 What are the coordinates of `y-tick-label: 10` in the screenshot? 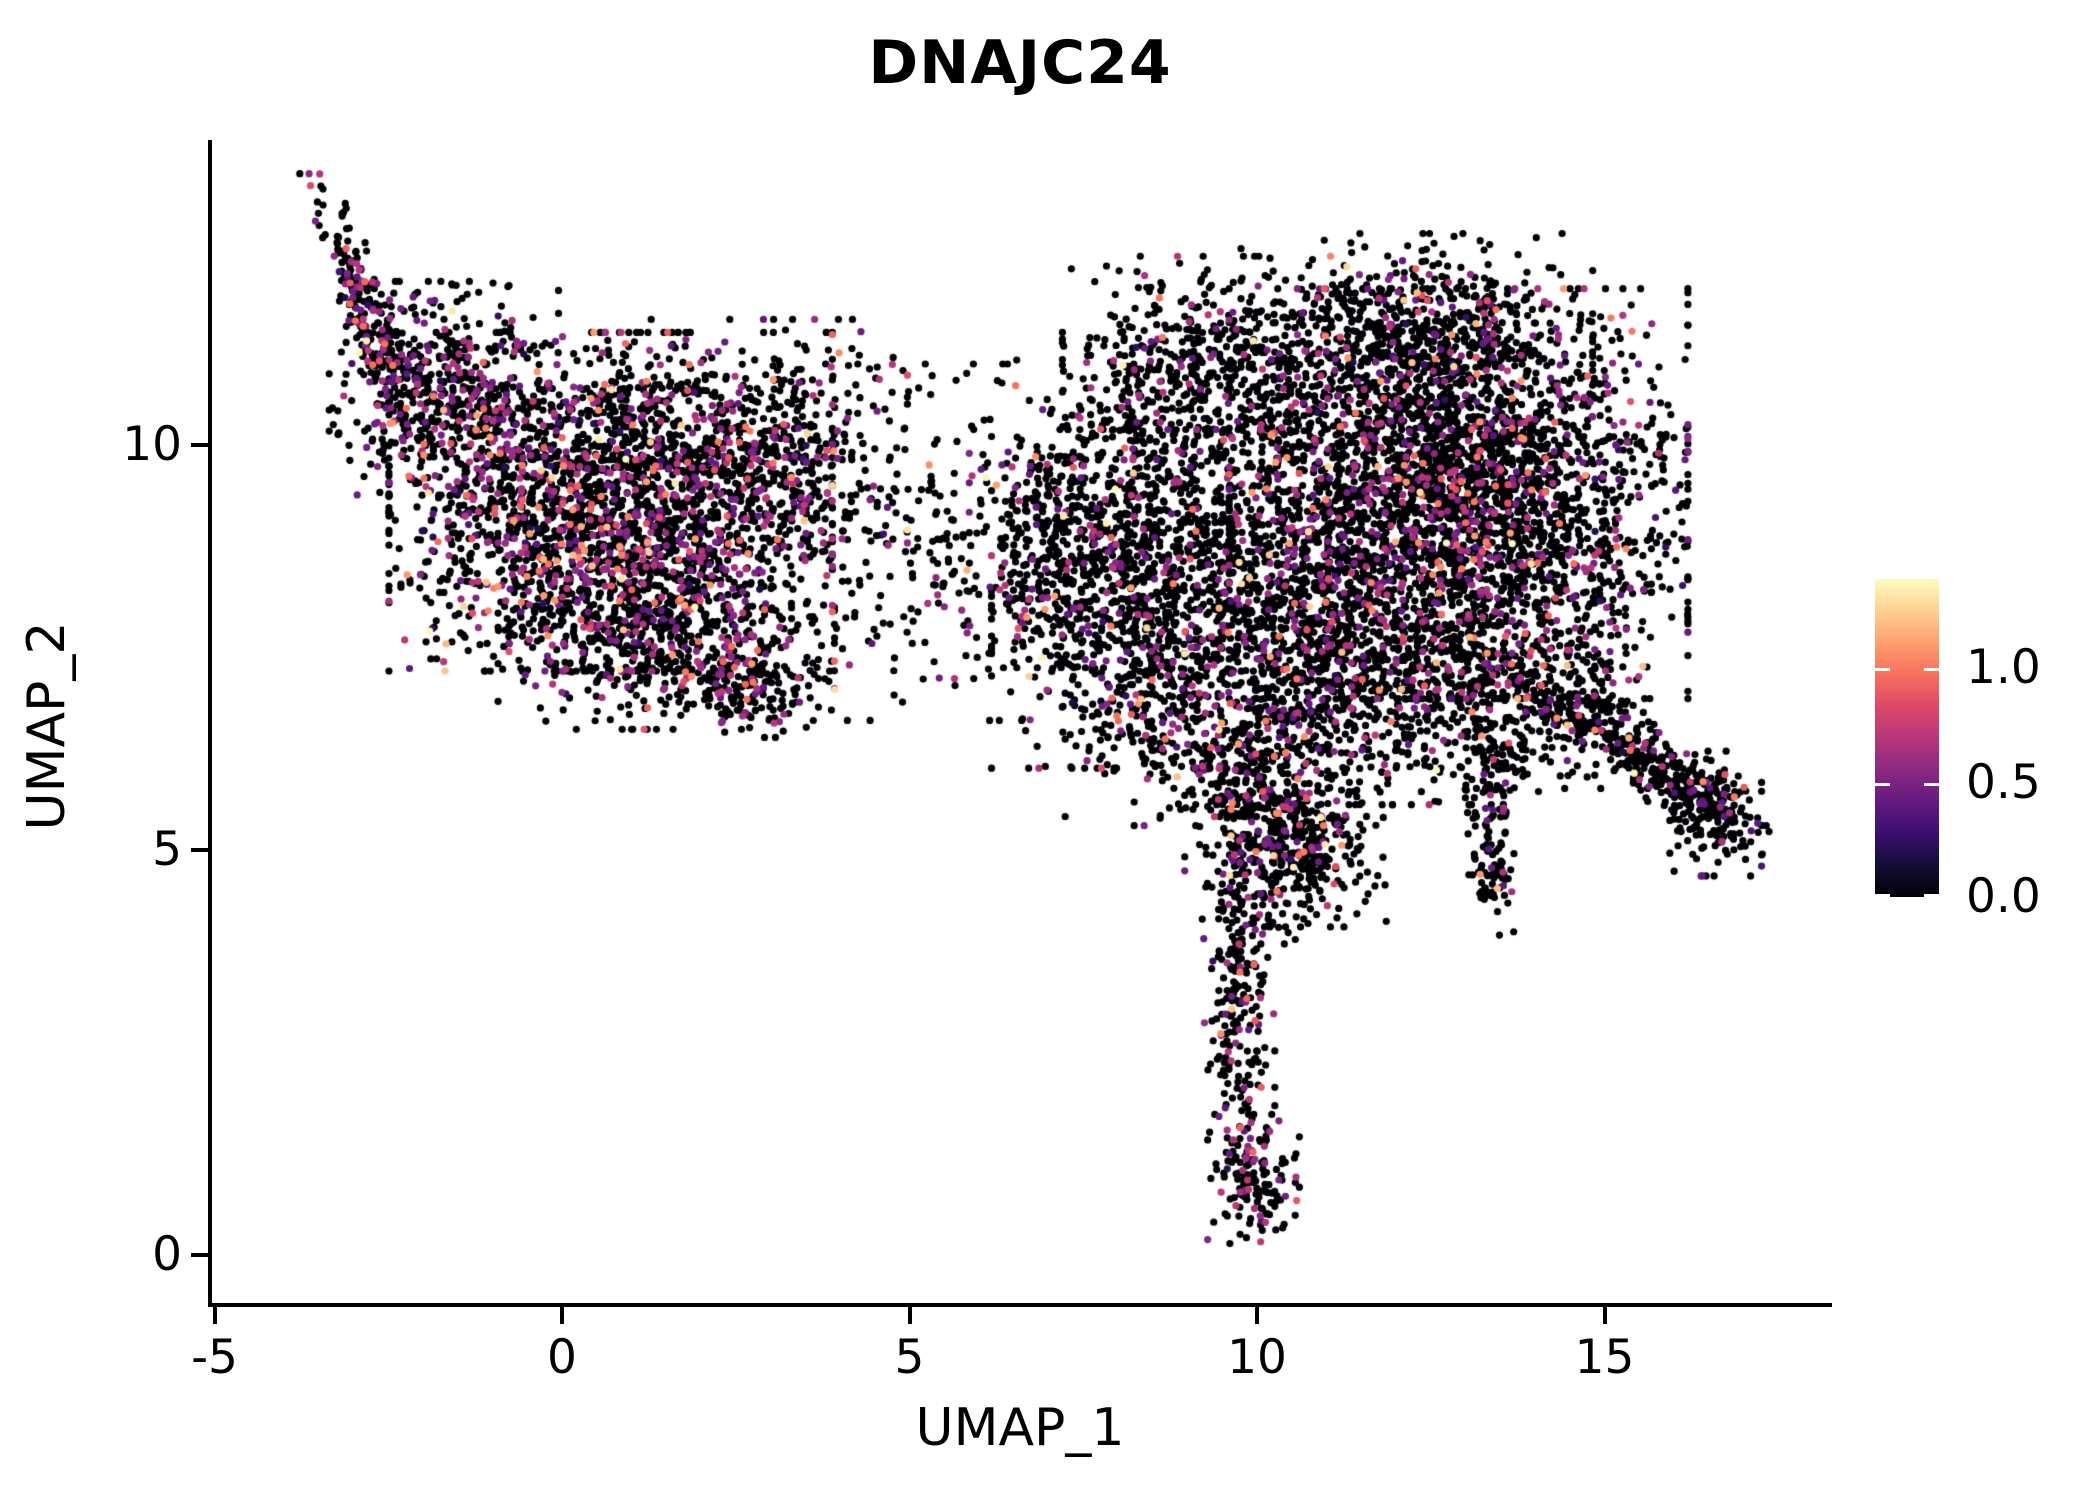 It's located at (152, 444).